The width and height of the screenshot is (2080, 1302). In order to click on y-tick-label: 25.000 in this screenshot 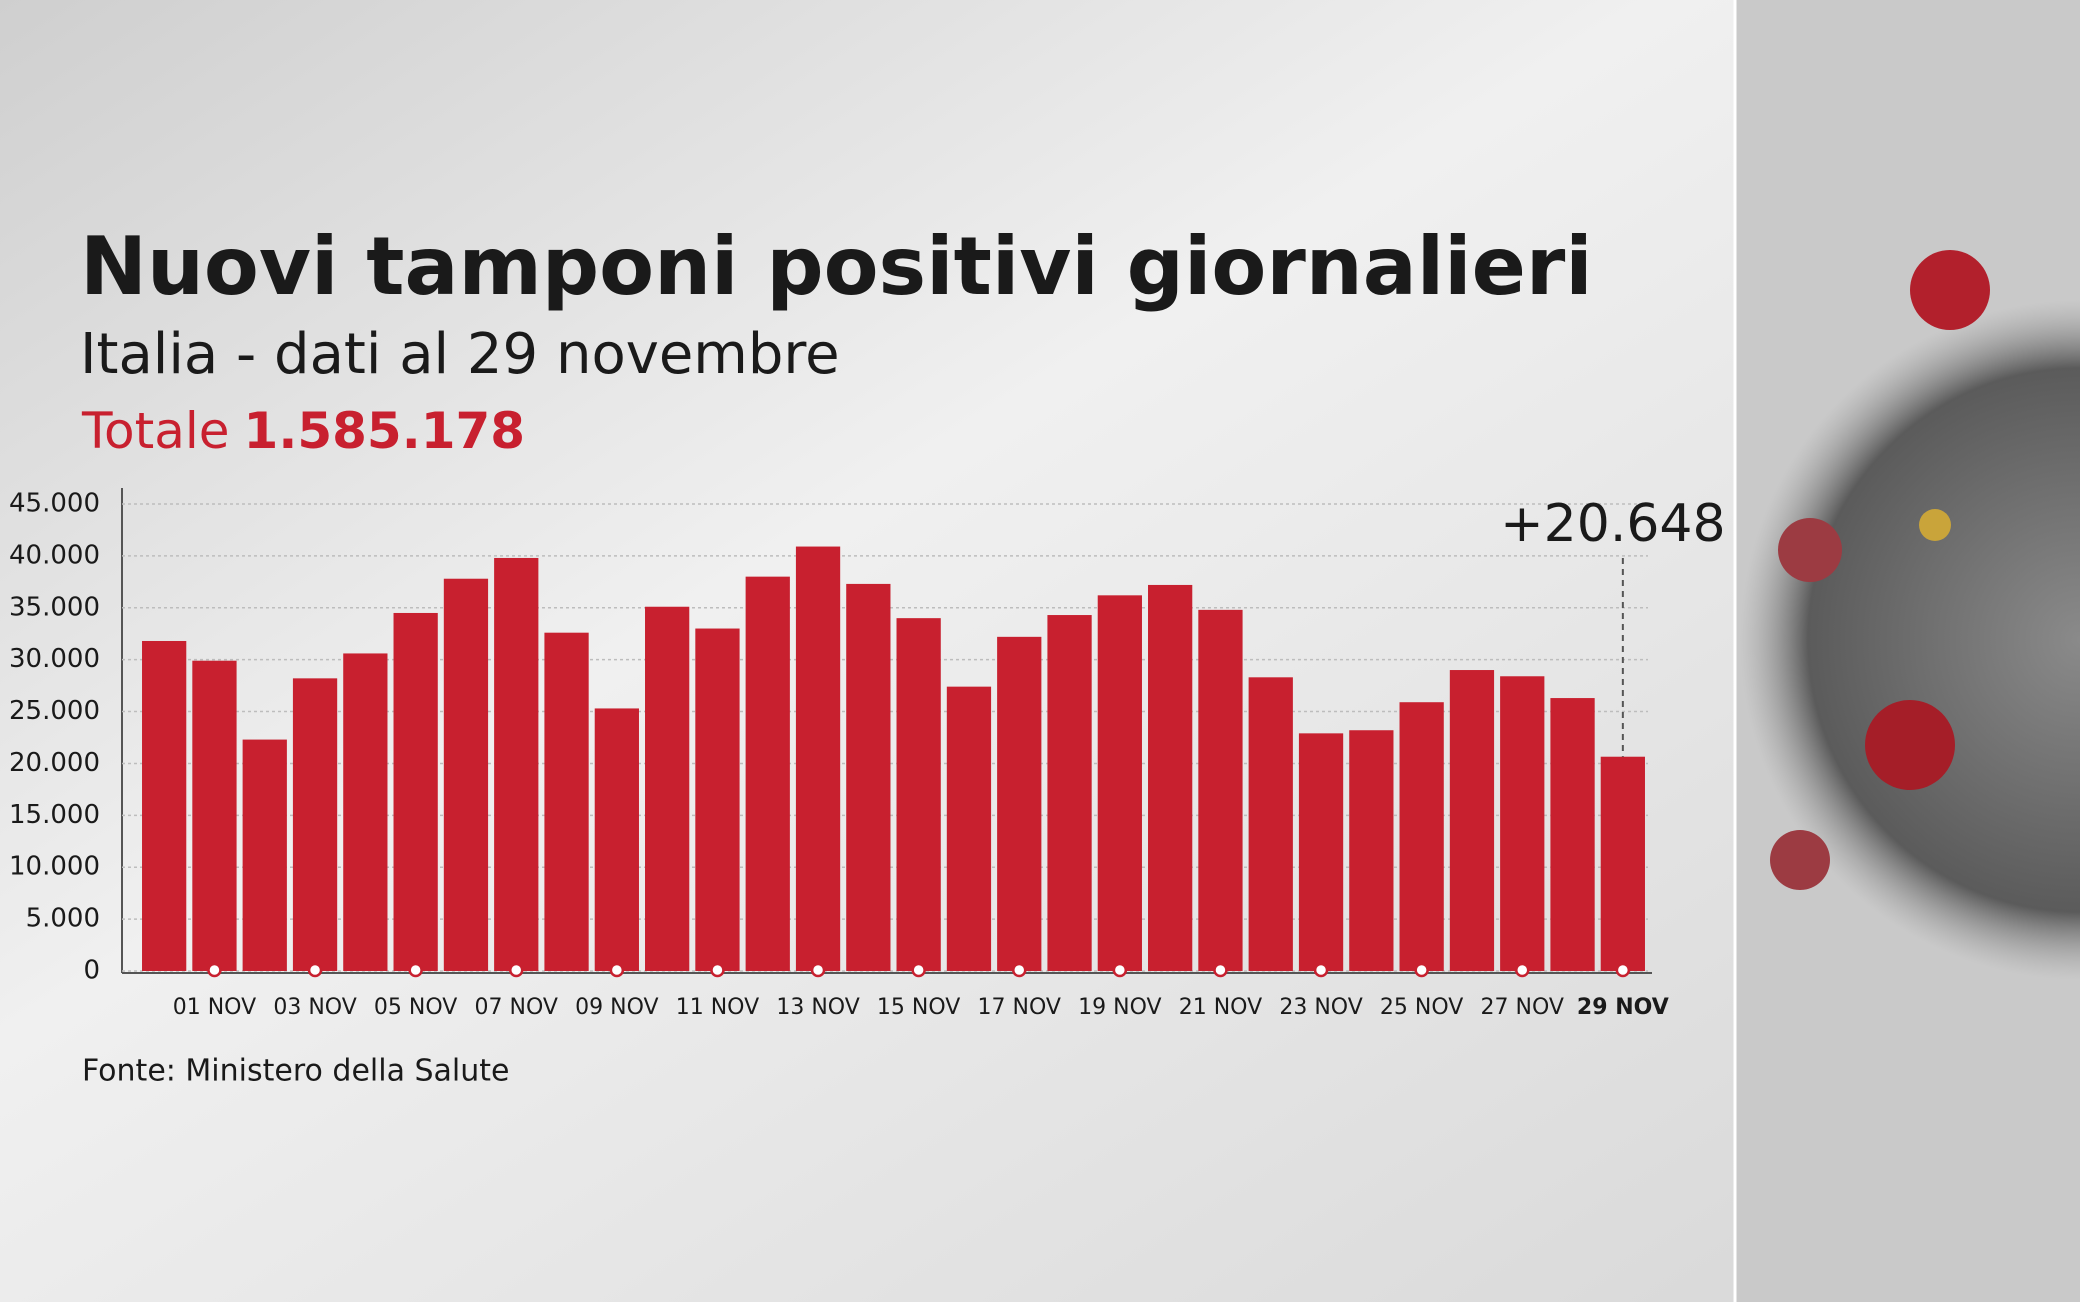, I will do `click(54, 711)`.